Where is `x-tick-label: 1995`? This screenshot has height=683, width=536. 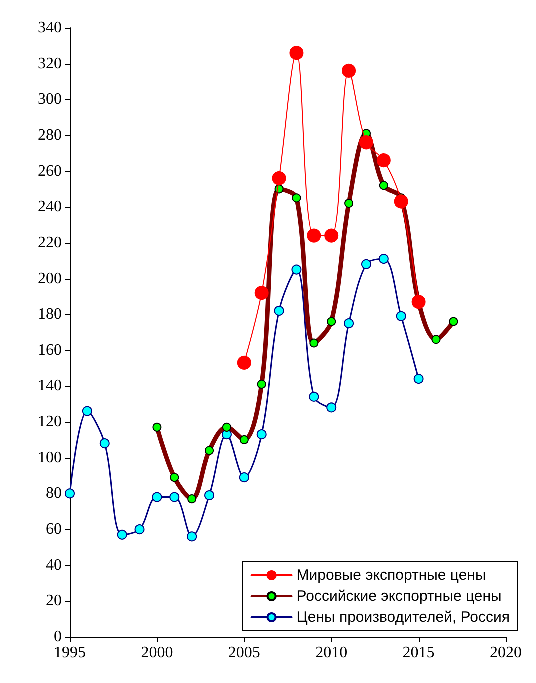 x-tick-label: 1995 is located at coordinates (70, 653).